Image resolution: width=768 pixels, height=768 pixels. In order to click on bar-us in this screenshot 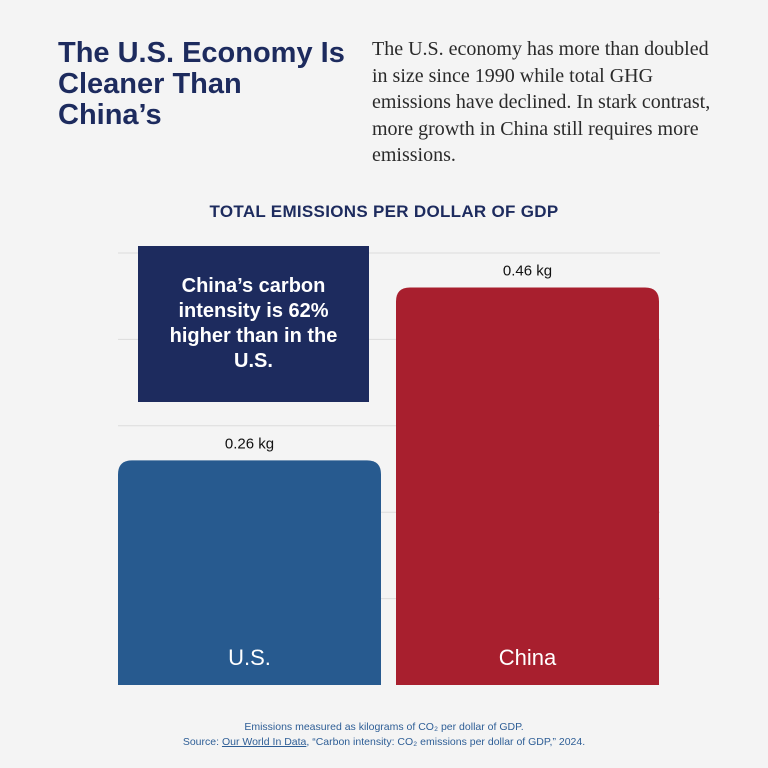, I will do `click(249, 572)`.